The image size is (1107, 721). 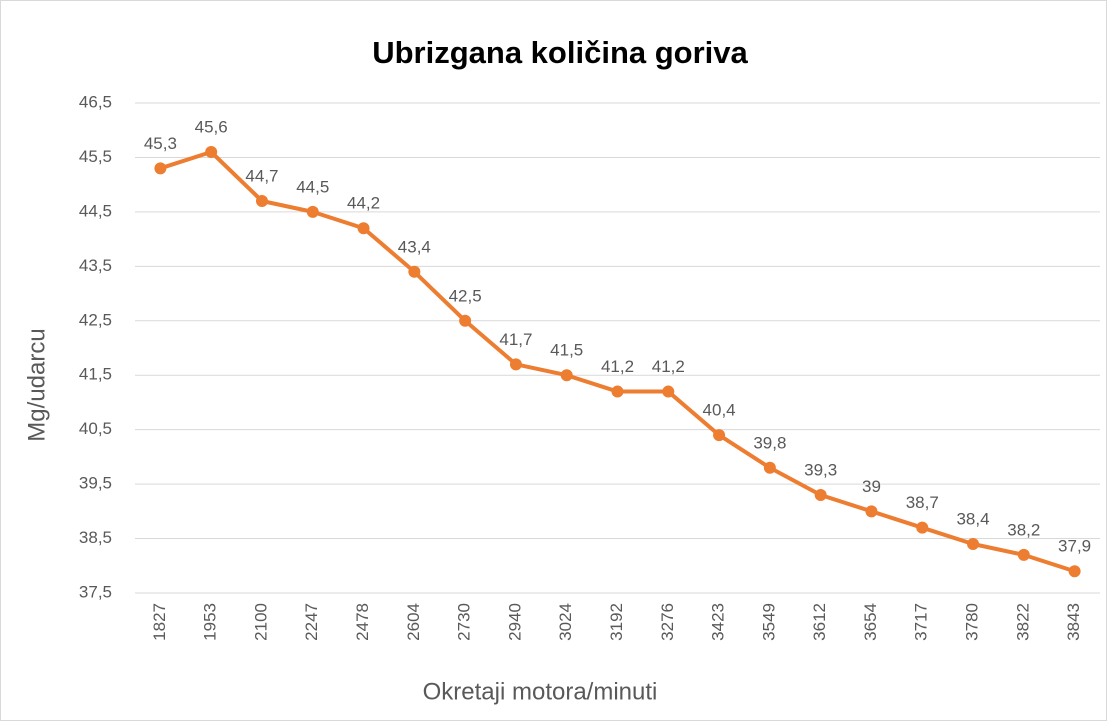 I want to click on data-label: 41,5, so click(x=566, y=350).